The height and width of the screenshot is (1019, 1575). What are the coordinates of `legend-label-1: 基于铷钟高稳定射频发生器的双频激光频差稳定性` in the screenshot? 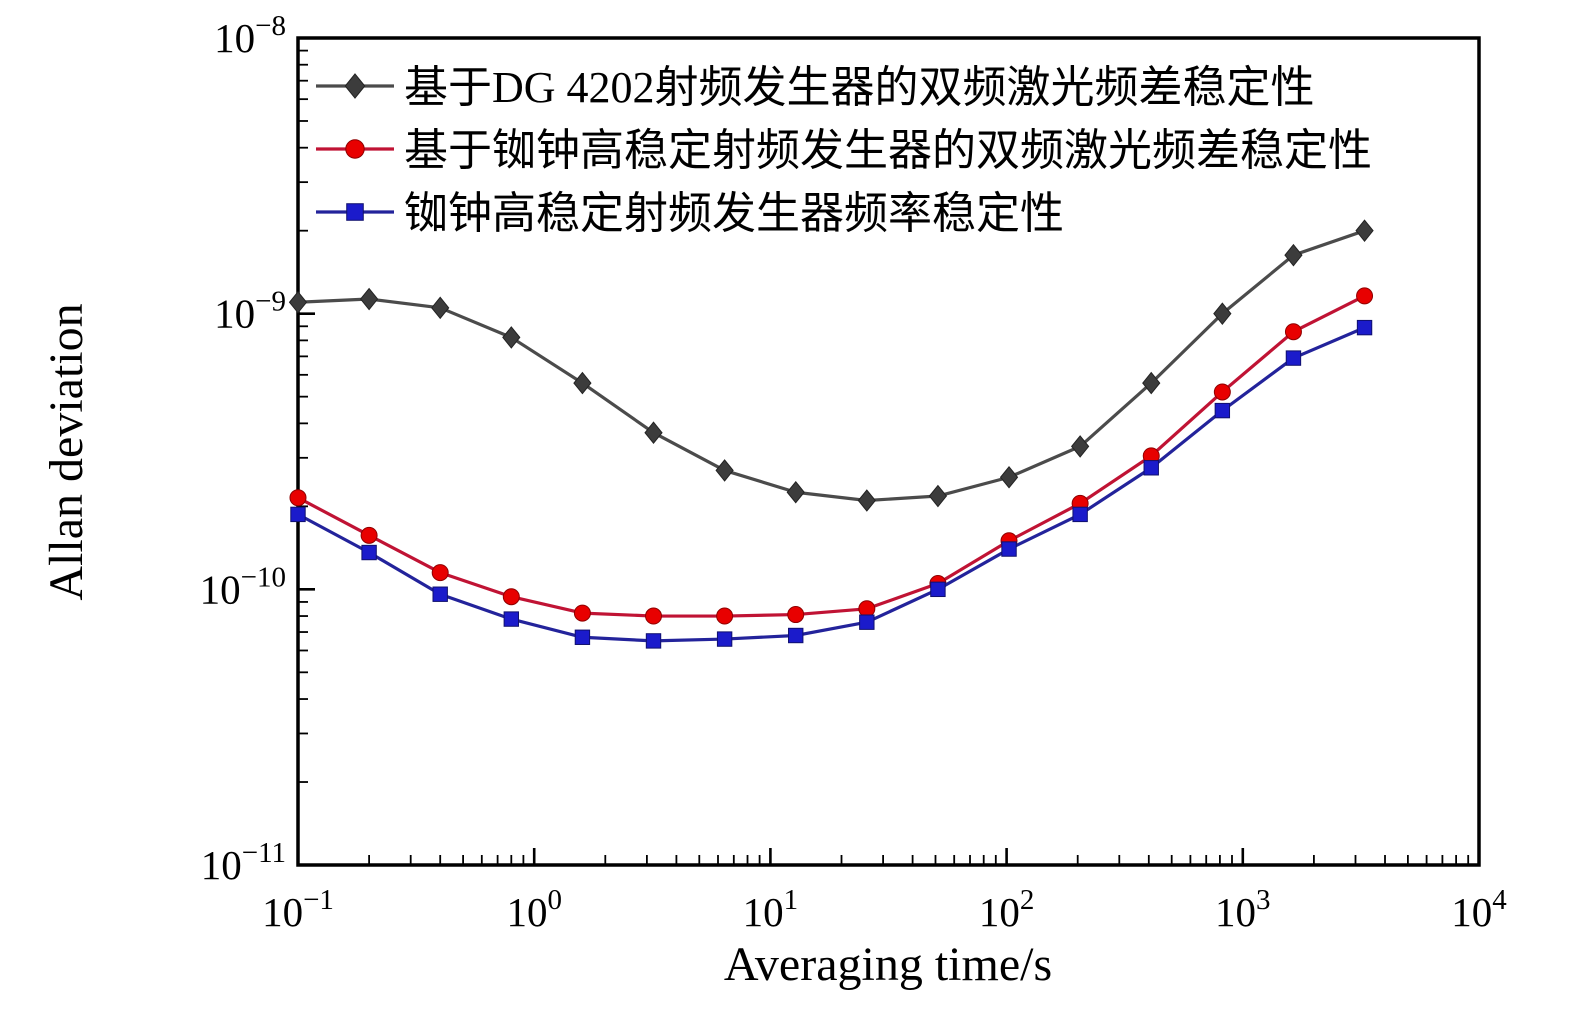 It's located at (888, 150).